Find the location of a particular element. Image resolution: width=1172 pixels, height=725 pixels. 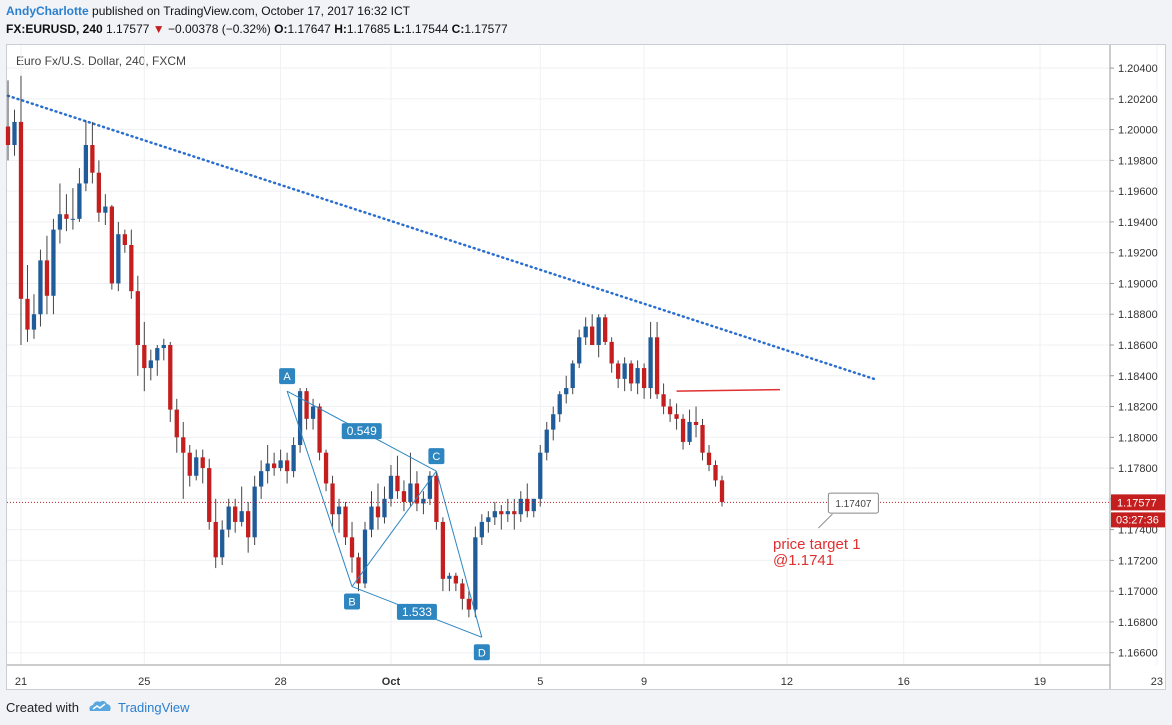

countdown-badge is located at coordinates (1138, 520).